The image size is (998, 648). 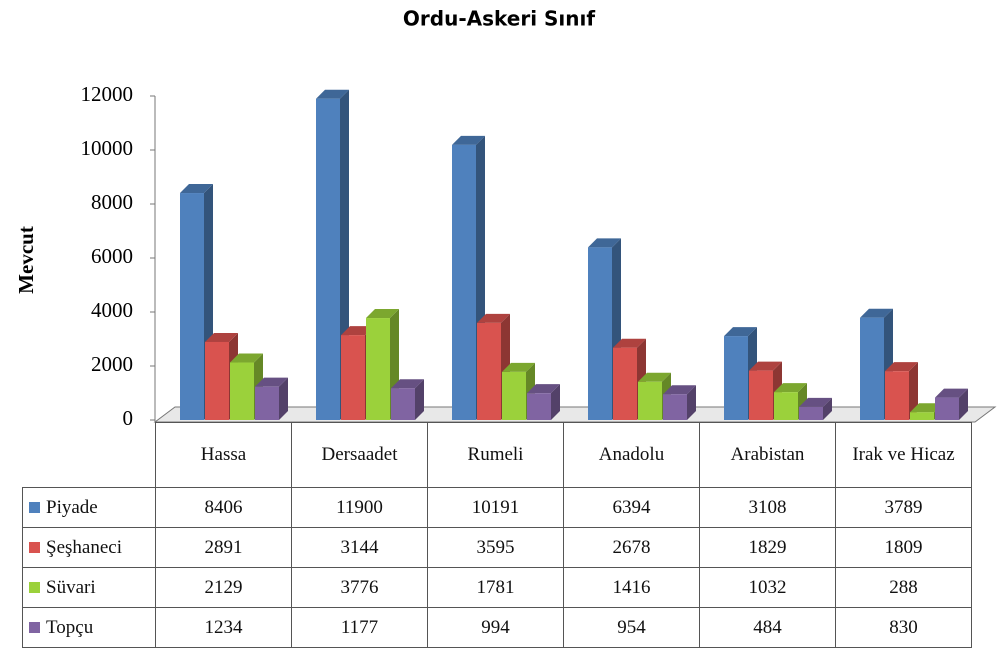 I want to click on value-cell: 994, so click(x=495, y=627).